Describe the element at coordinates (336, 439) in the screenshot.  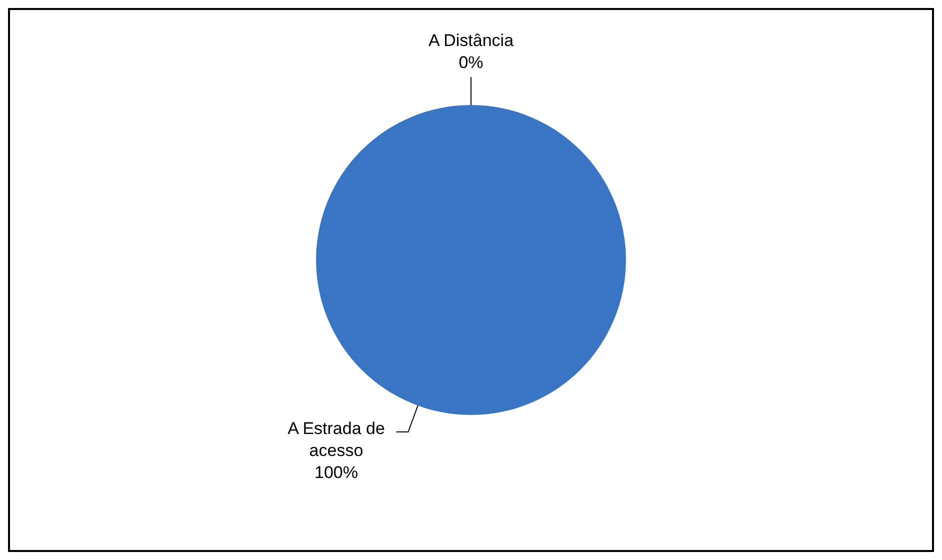
I see `slice-label: A Estrada de acesso` at that location.